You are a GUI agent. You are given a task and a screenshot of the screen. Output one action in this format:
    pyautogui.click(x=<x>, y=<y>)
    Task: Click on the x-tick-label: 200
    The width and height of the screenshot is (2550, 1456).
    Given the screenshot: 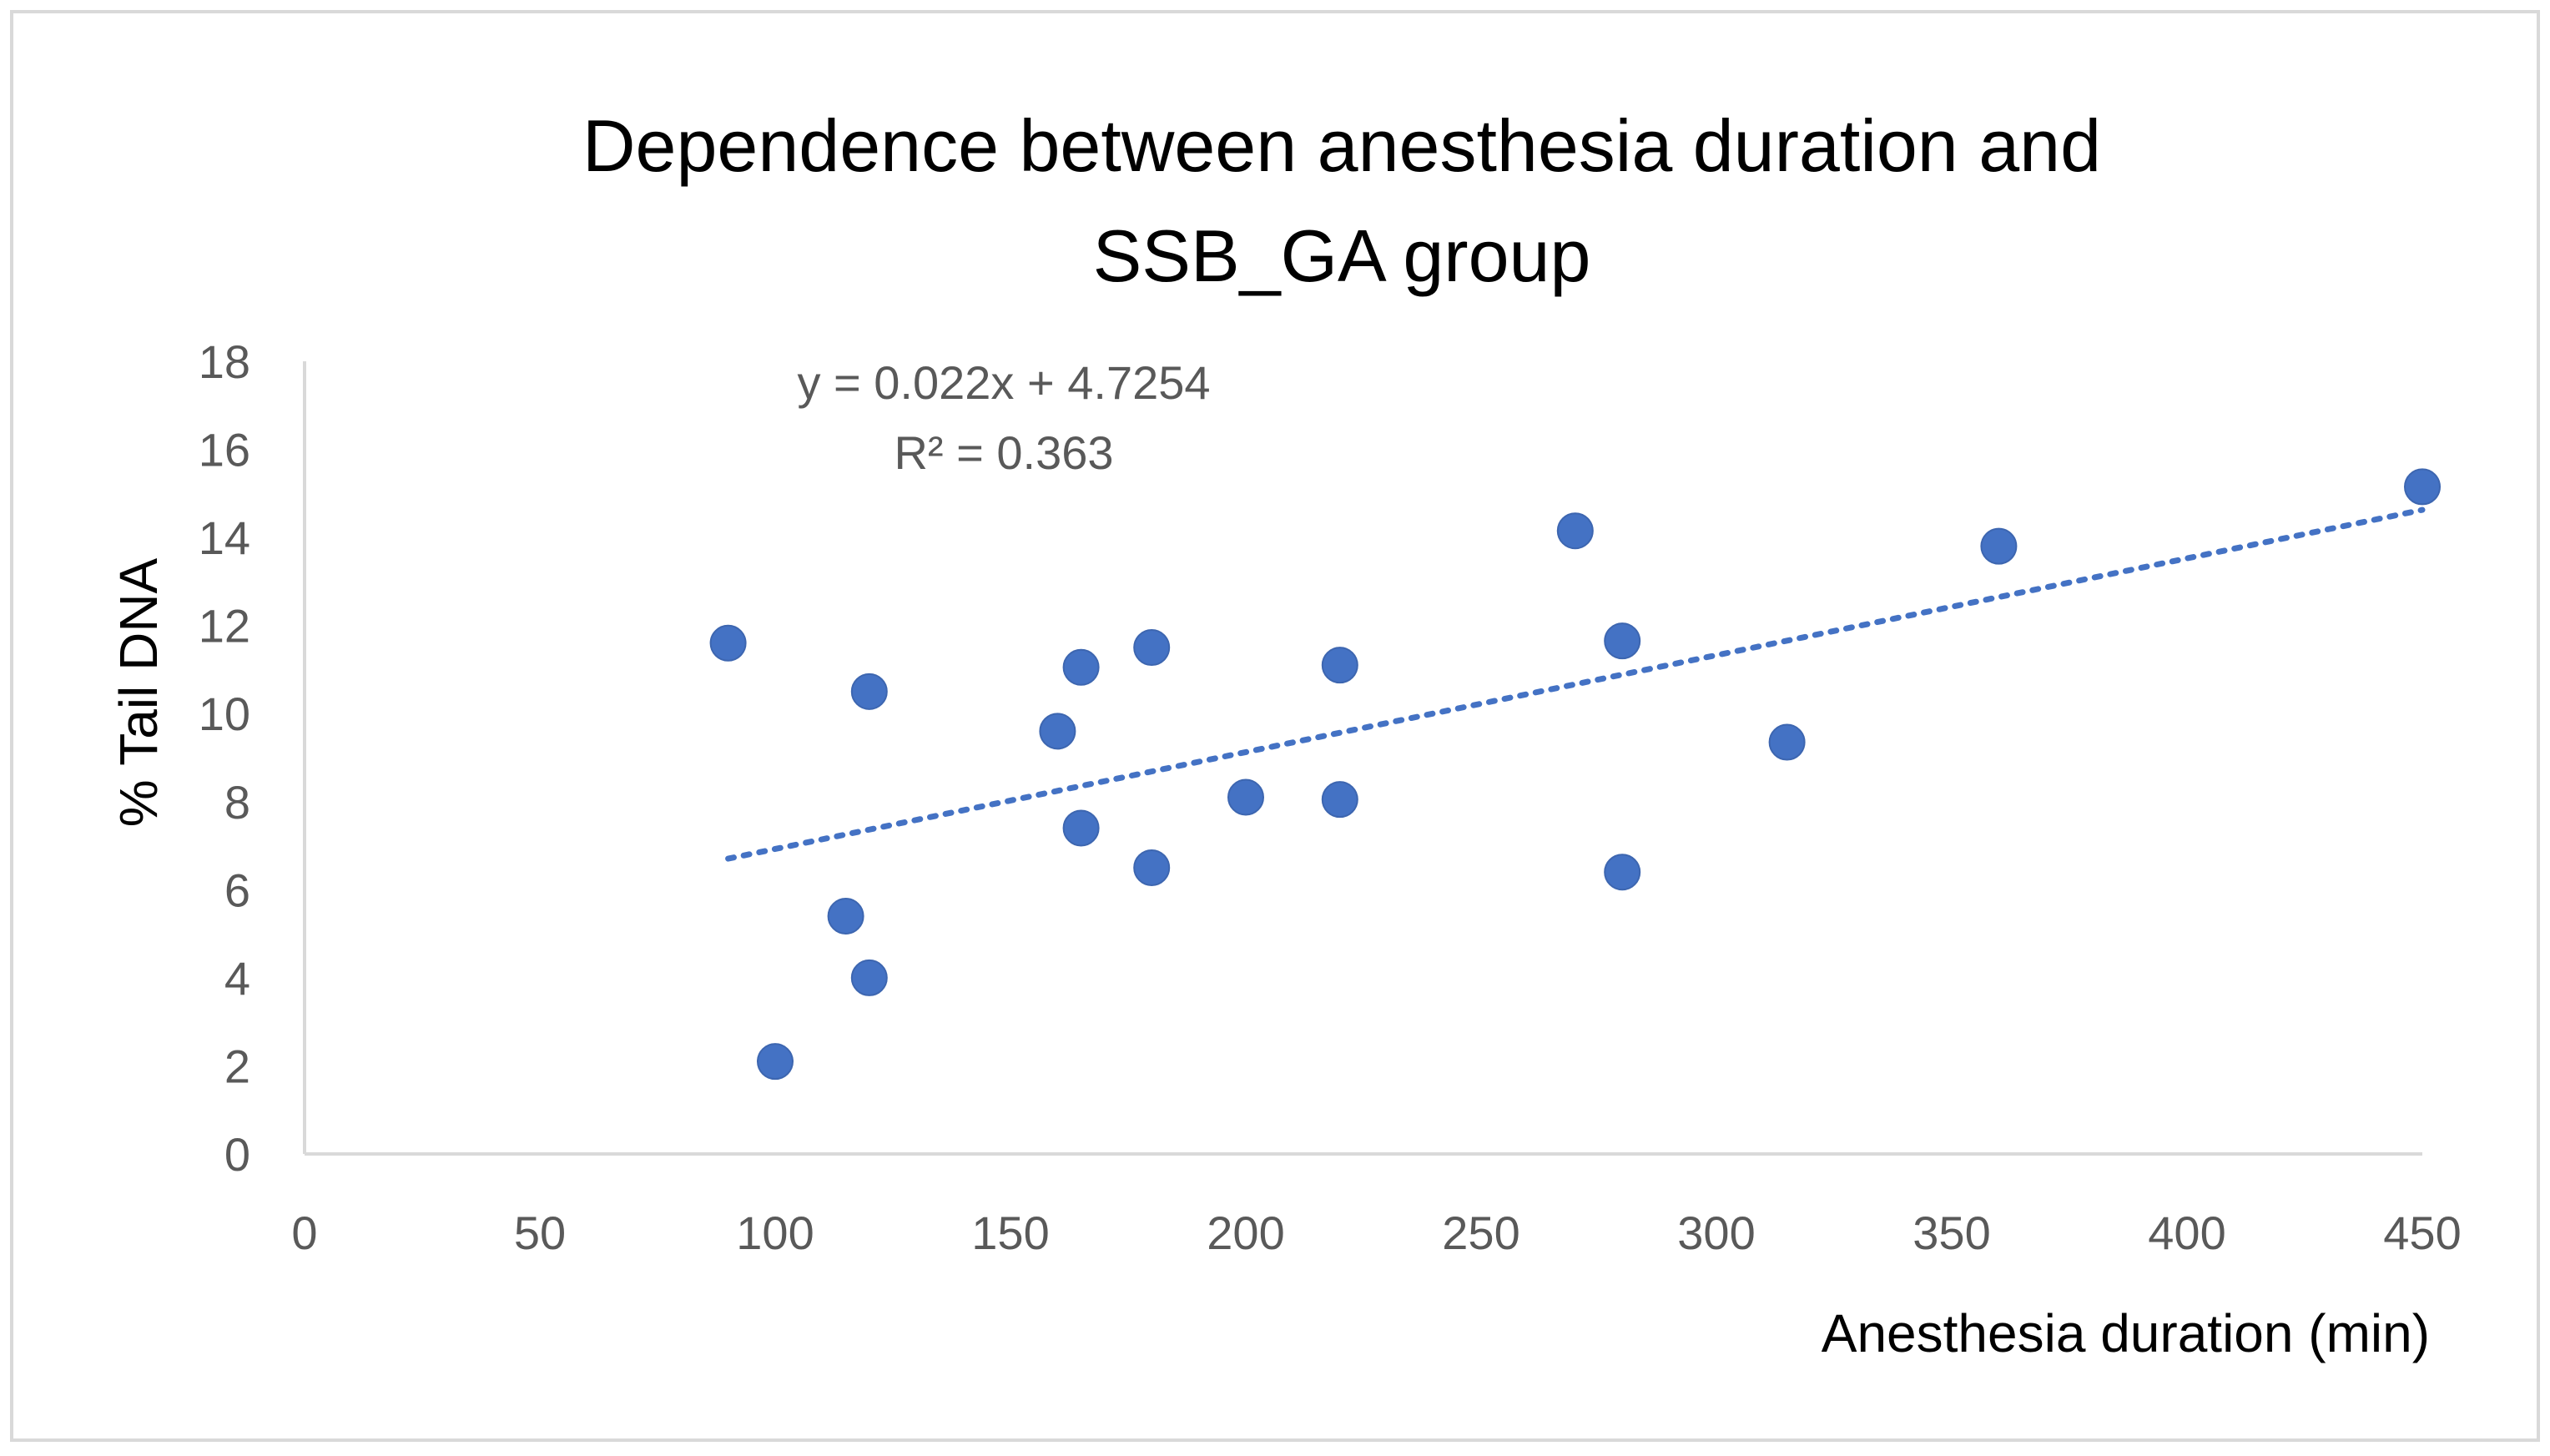 What is the action you would take?
    pyautogui.click(x=1245, y=1233)
    